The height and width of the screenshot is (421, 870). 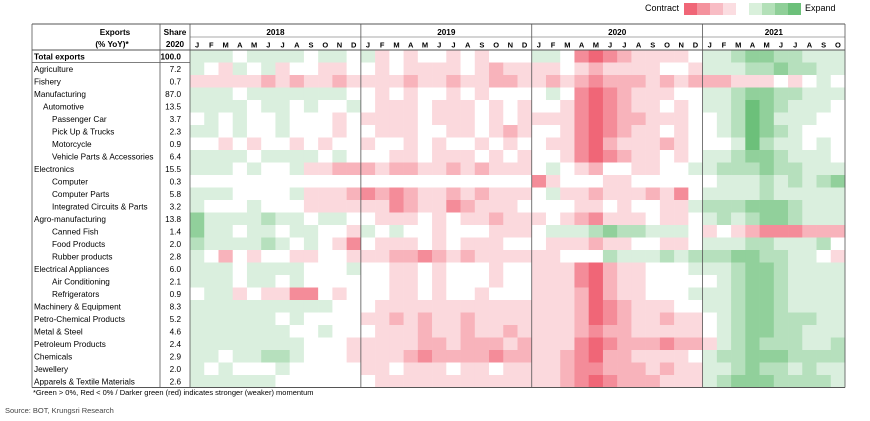 I want to click on row-share: 3.2, so click(x=176, y=207).